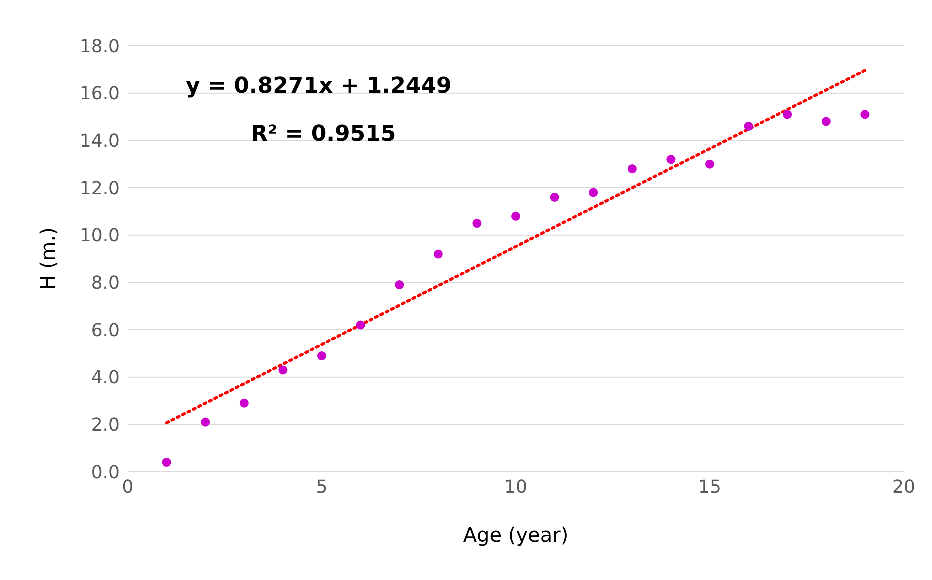 The height and width of the screenshot is (580, 932). What do you see at coordinates (100, 189) in the screenshot?
I see `y-tick-label: 12.0` at bounding box center [100, 189].